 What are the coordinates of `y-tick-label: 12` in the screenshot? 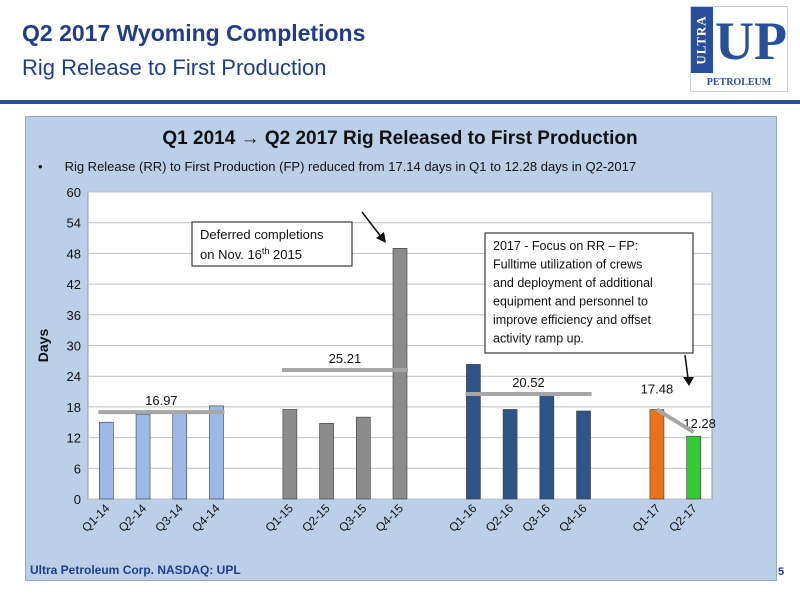 It's located at (74, 438).